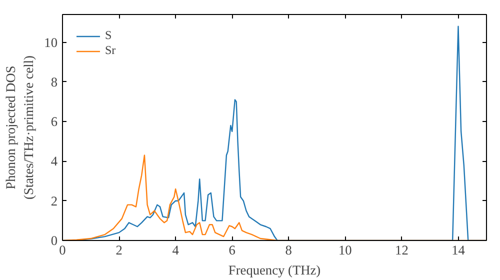 This screenshot has height=280, width=500. I want to click on y-tick-label: 0, so click(54, 240).